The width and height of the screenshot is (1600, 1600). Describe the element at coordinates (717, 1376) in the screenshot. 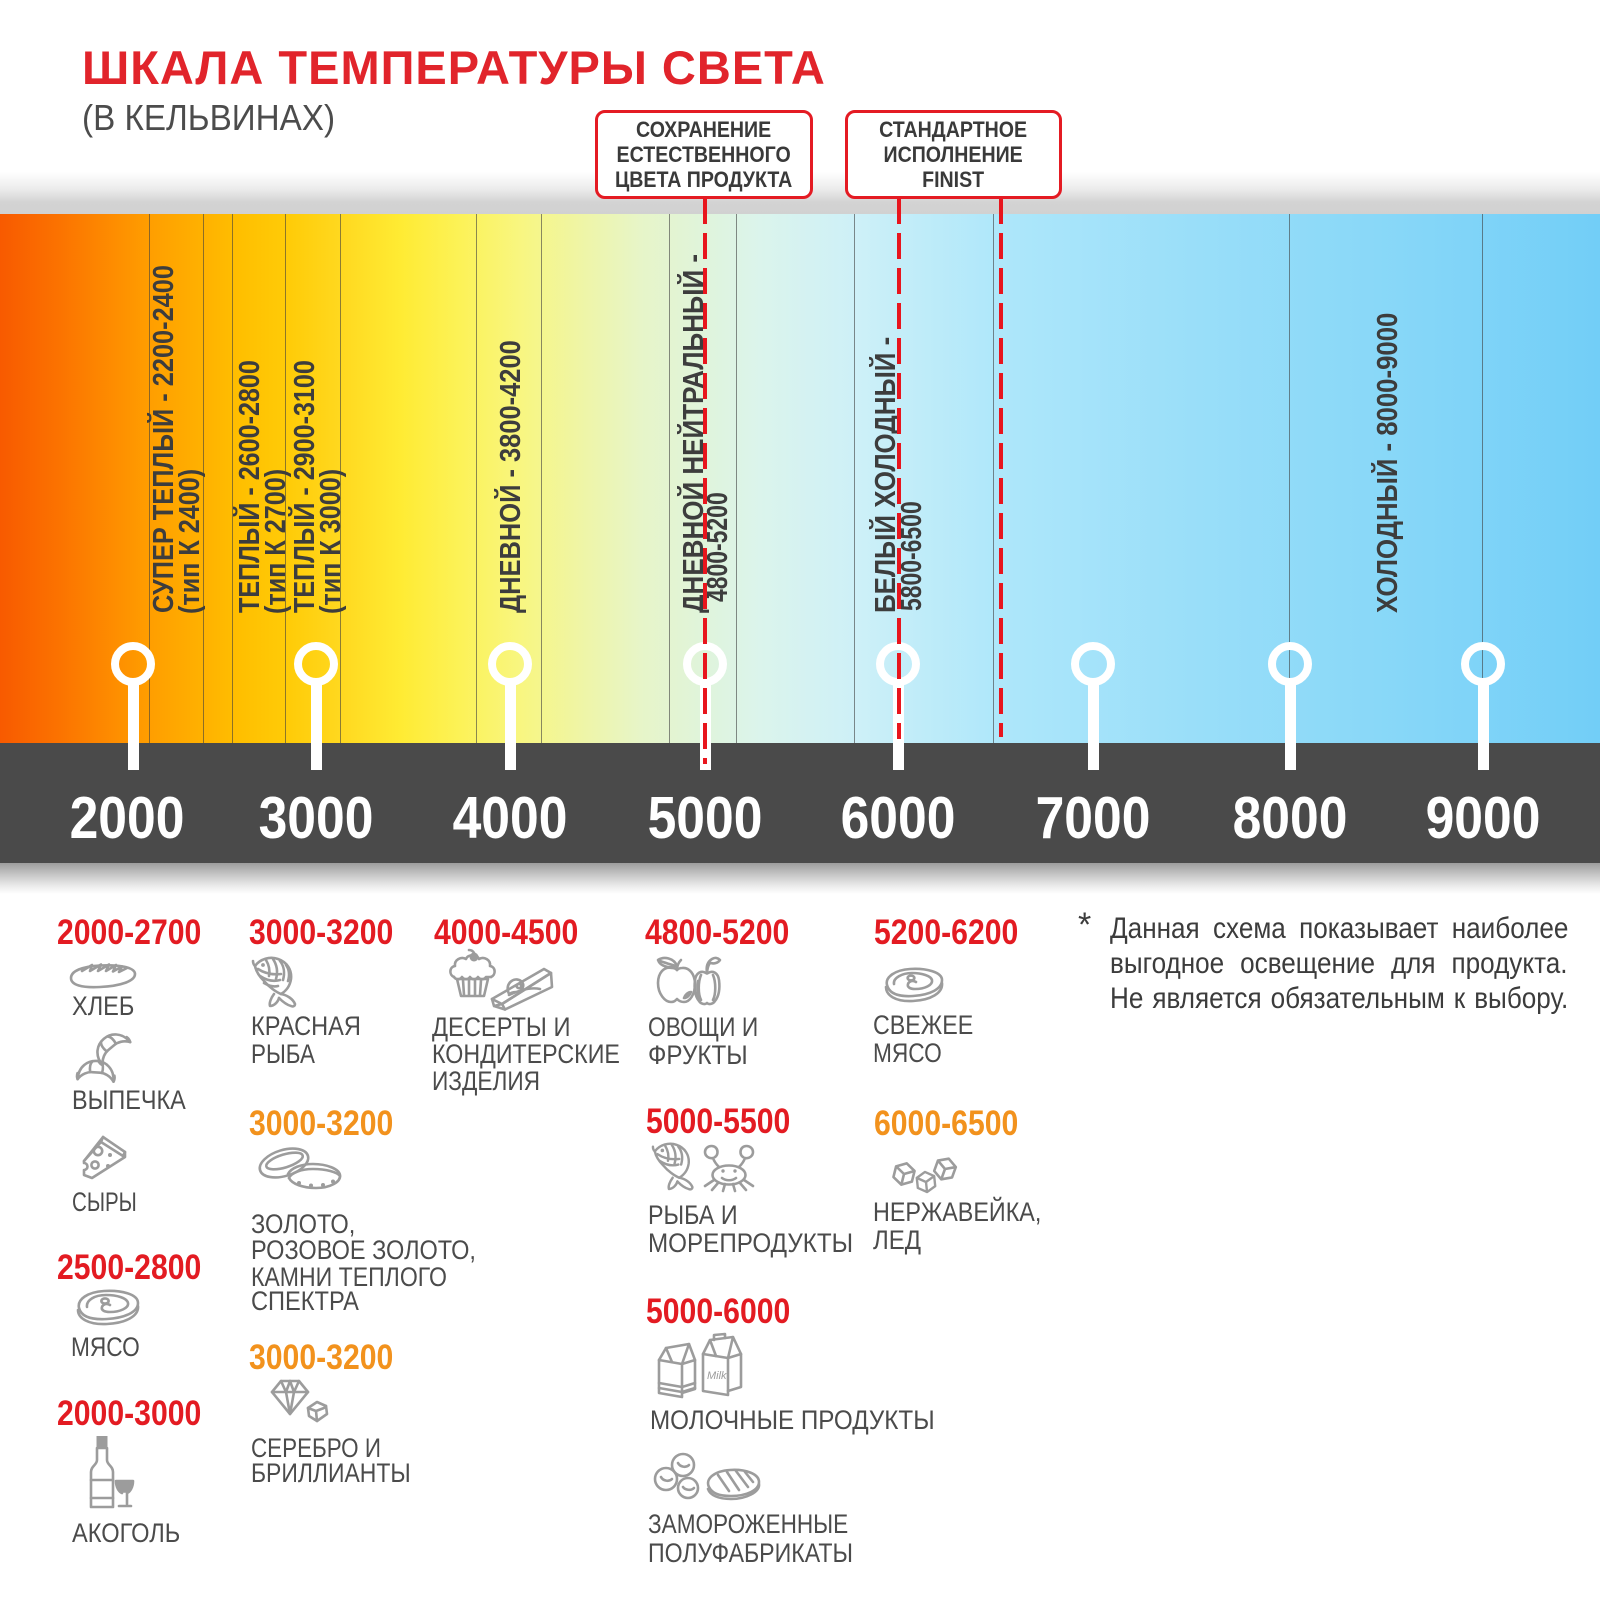

I see `svg-text: Milk` at that location.